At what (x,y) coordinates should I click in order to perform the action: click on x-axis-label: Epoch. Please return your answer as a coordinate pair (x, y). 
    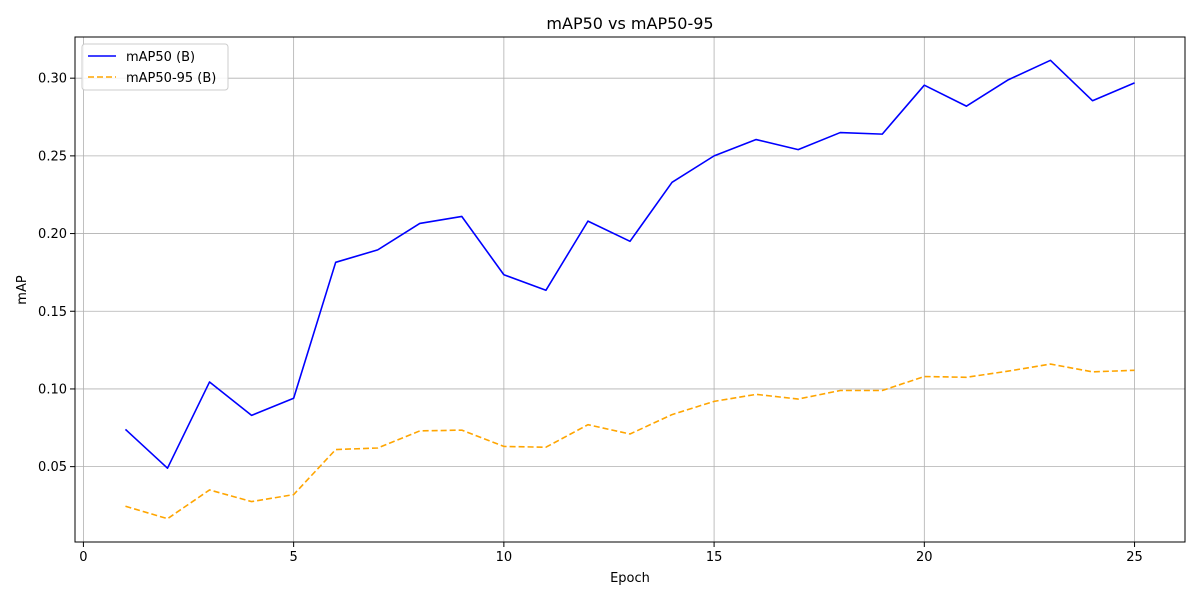
    Looking at the image, I should click on (630, 578).